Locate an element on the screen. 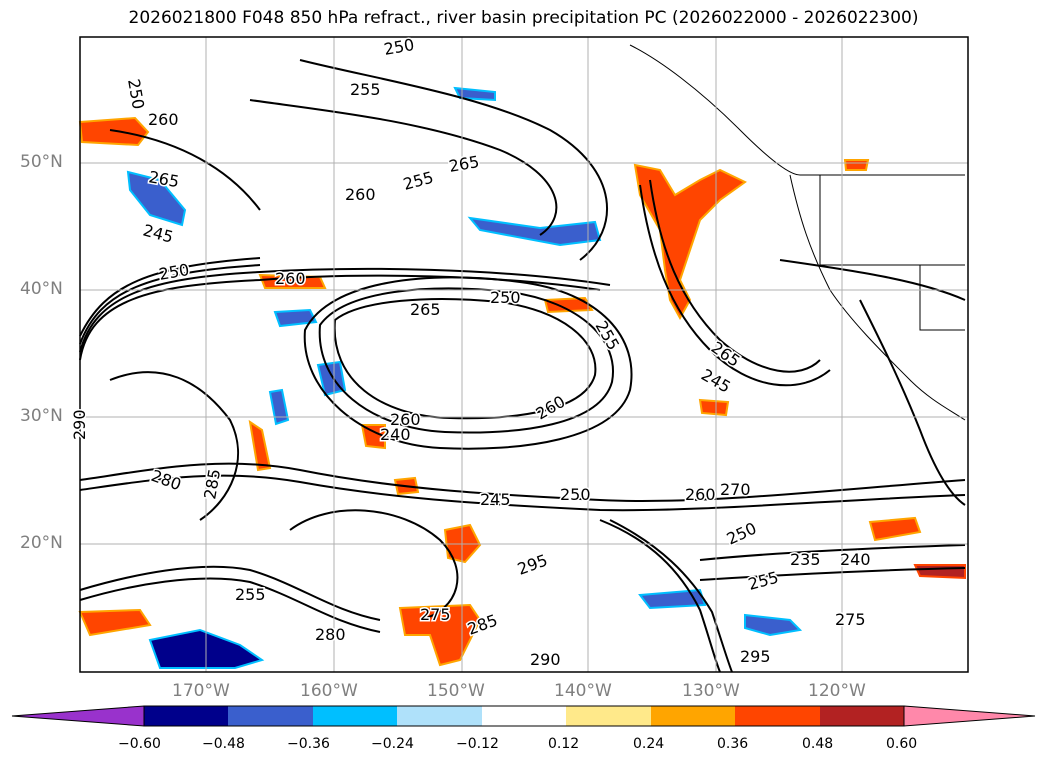  contour-label: 235 is located at coordinates (805, 559).